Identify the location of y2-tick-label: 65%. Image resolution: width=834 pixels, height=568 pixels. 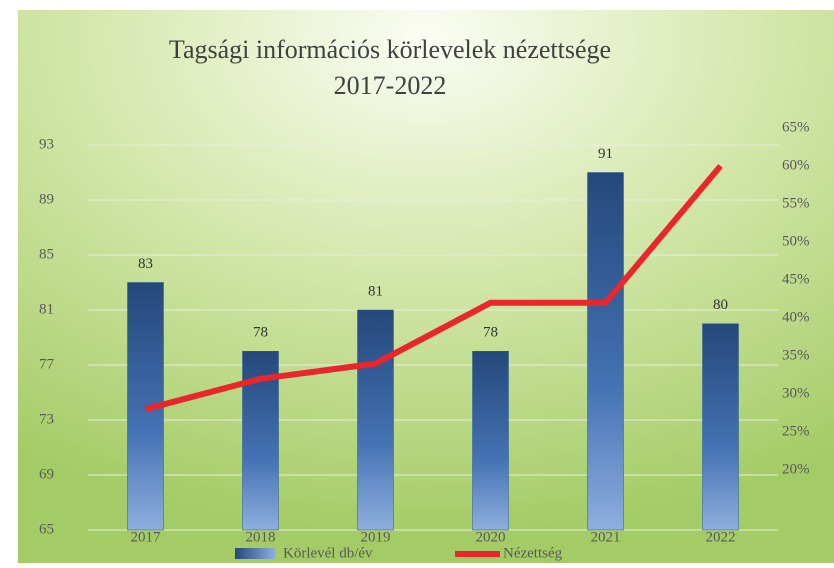
(796, 127).